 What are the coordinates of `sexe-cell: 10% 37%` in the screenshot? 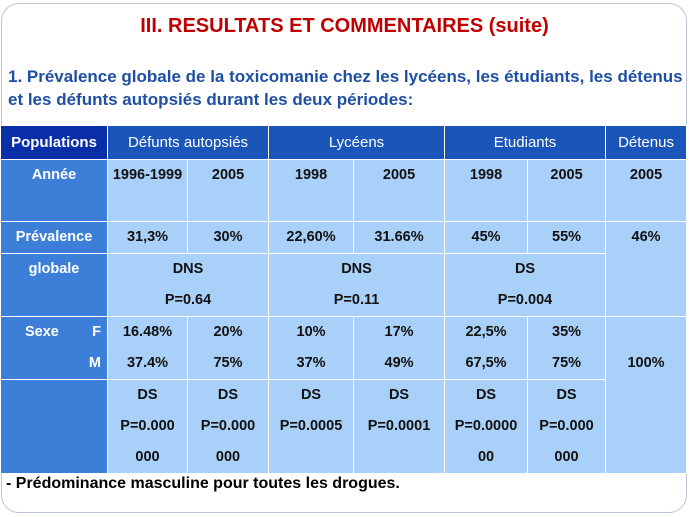 It's located at (311, 348).